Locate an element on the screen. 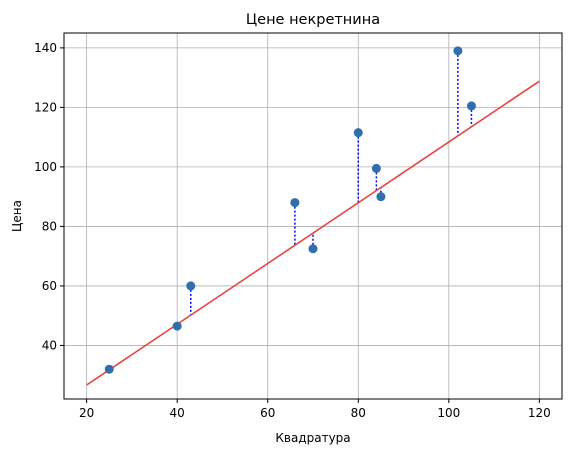  y-axis-title: Цена is located at coordinates (17, 216).